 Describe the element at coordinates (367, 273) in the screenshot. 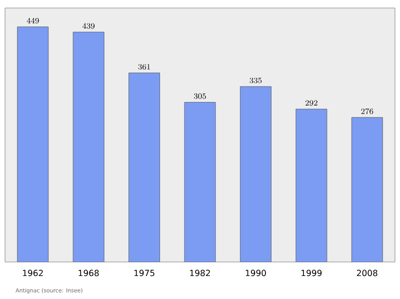

I see `x-tick-label: 2008` at that location.